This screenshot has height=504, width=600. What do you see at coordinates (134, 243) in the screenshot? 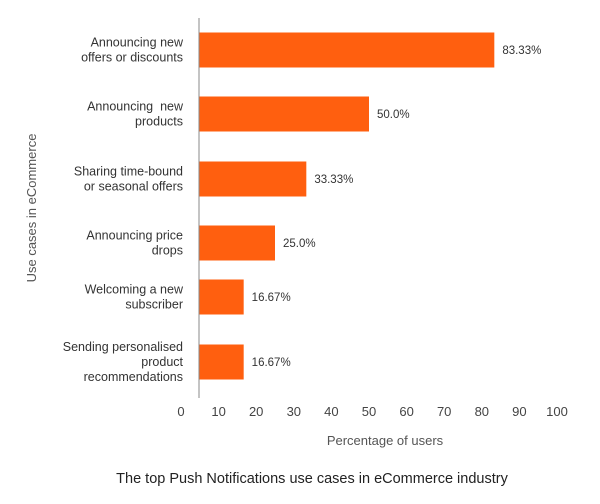
I see `category-label: Announcing price drops` at bounding box center [134, 243].